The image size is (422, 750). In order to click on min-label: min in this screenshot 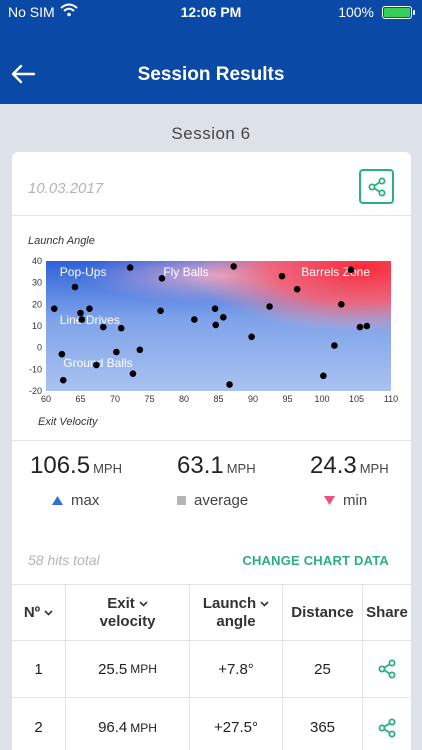, I will do `click(355, 500)`.